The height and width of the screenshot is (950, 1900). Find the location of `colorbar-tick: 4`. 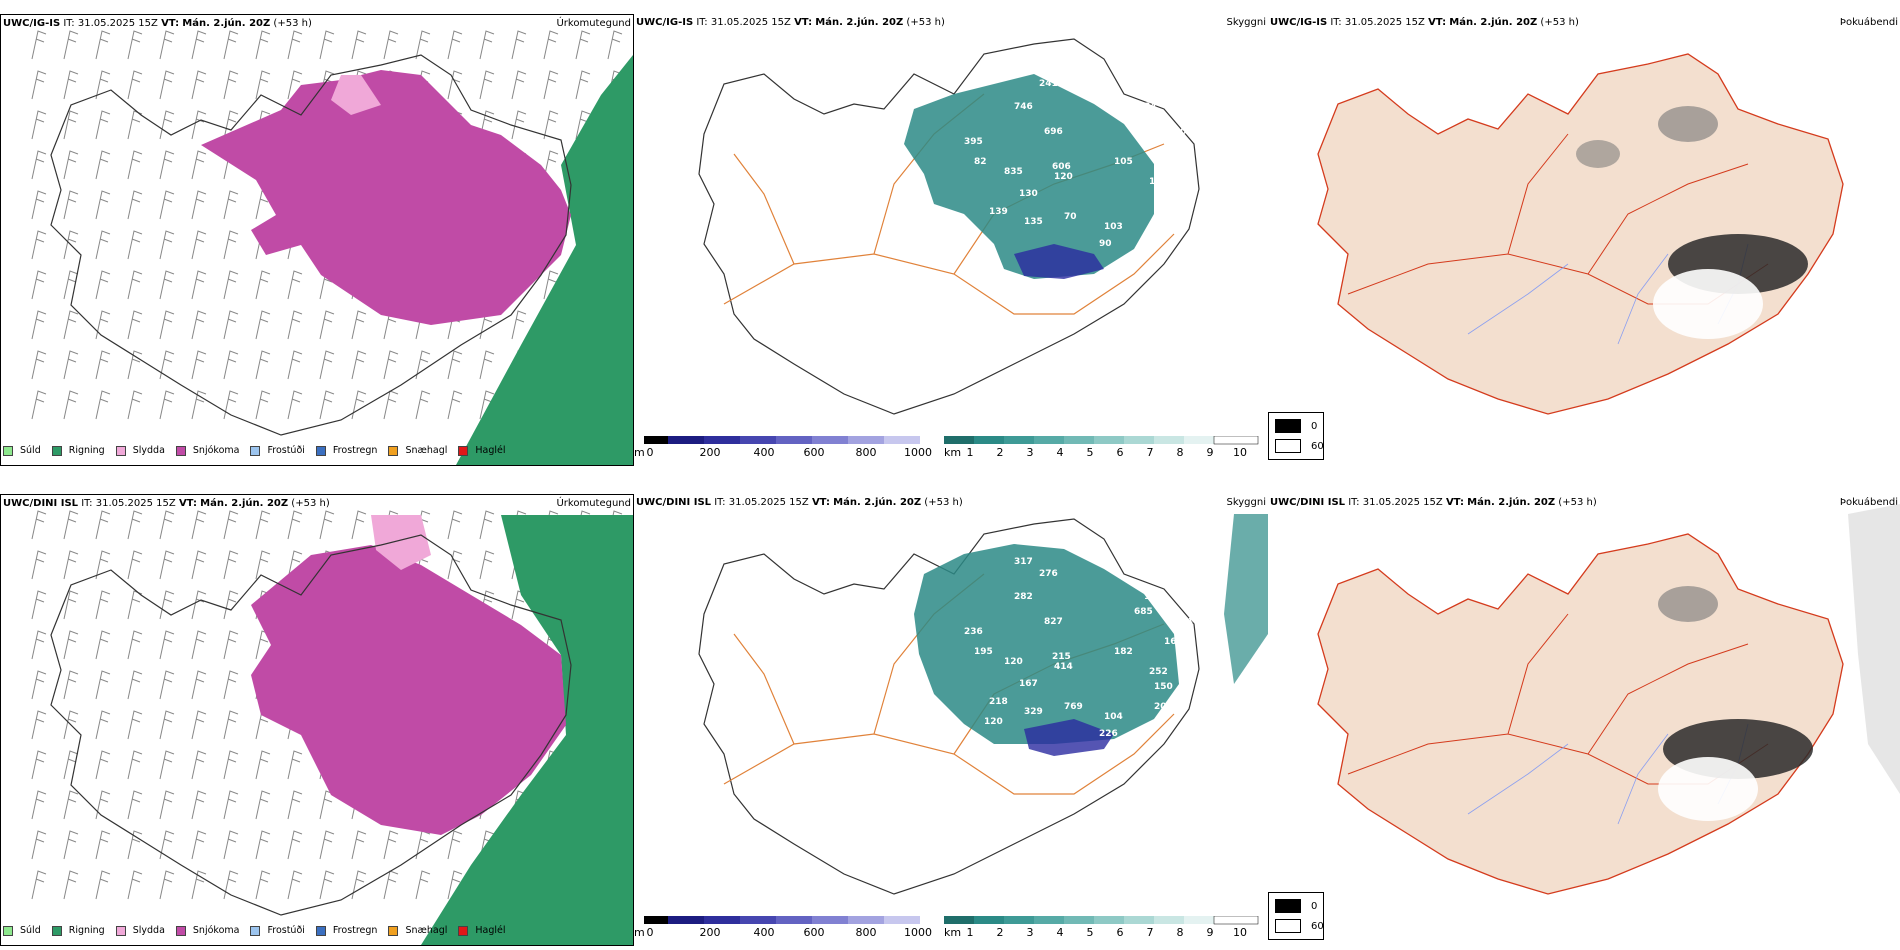

colorbar-tick: 4 is located at coordinates (1060, 932).